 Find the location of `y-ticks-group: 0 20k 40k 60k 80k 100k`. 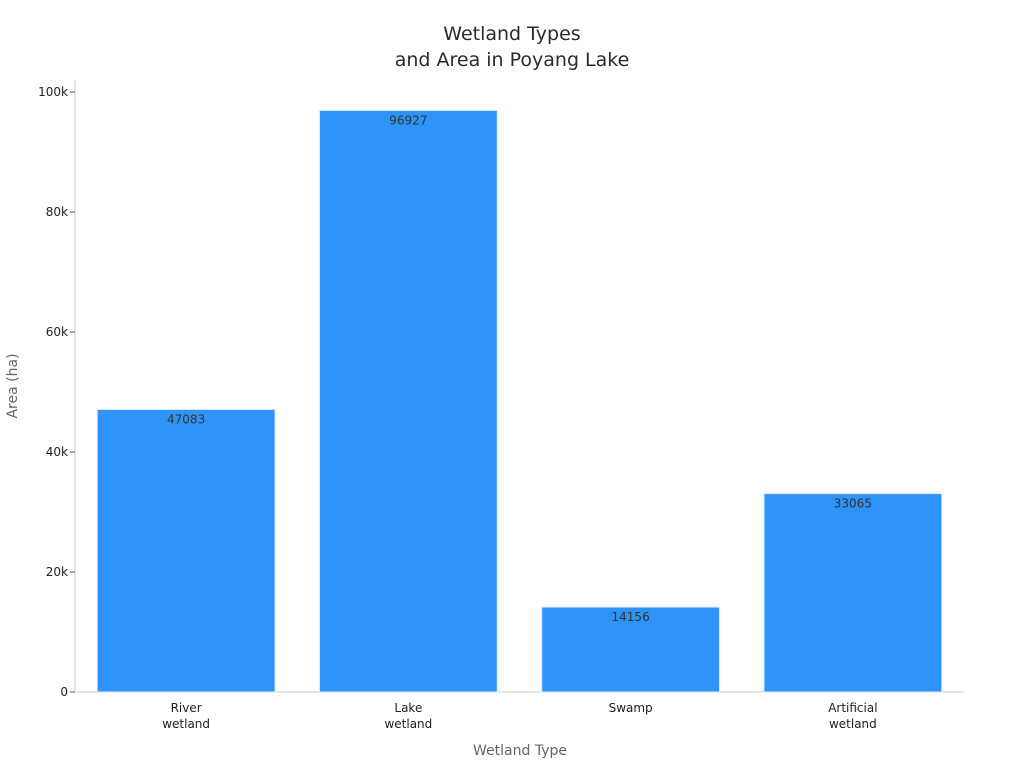

y-ticks-group: 0 20k 40k 60k 80k 100k is located at coordinates (56, 392).